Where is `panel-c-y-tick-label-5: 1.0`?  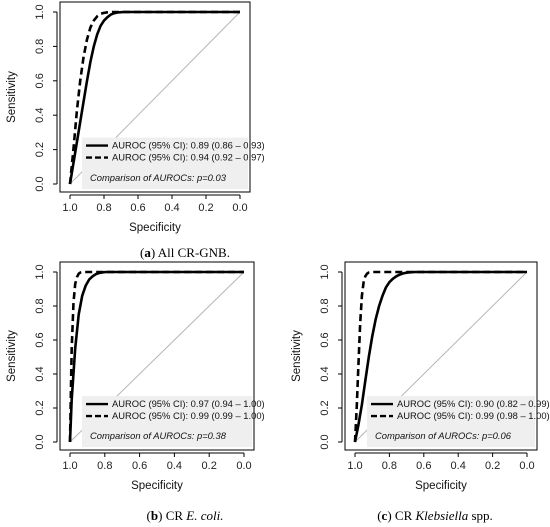 panel-c-y-tick-label-5: 1.0 is located at coordinates (325, 271).